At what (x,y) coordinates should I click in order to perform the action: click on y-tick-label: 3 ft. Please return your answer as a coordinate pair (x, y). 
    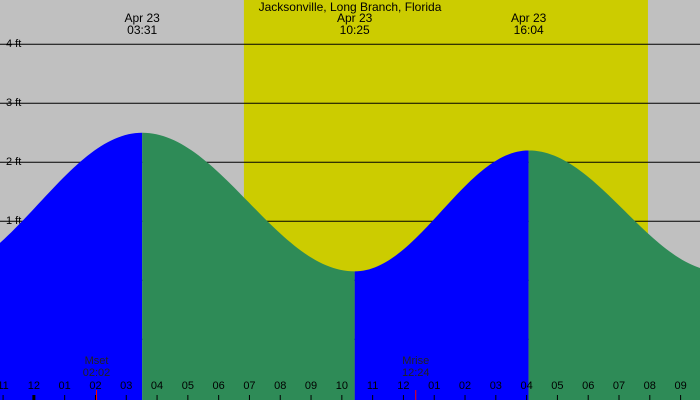
    Looking at the image, I should click on (13, 103).